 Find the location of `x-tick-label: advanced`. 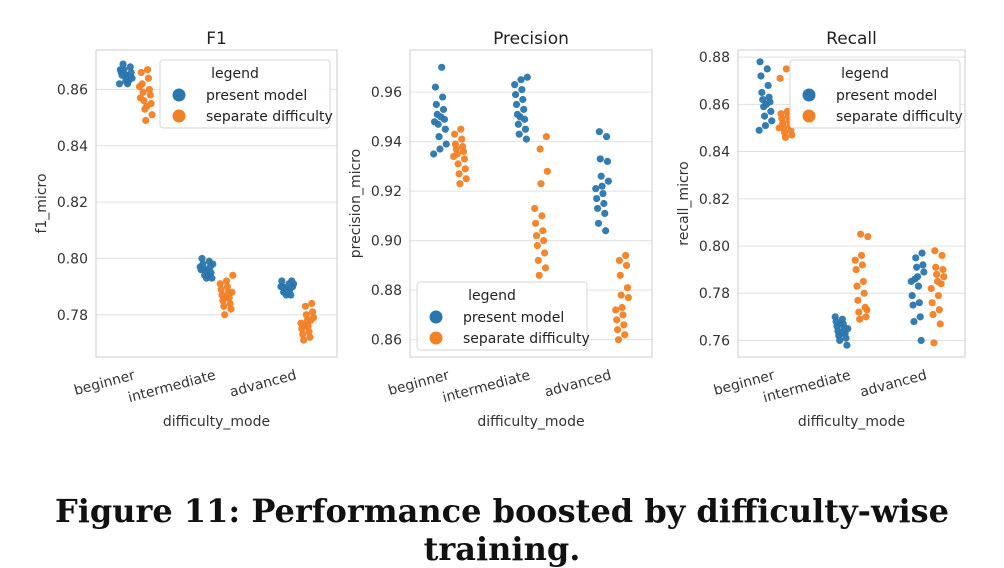

x-tick-label: advanced is located at coordinates (578, 383).